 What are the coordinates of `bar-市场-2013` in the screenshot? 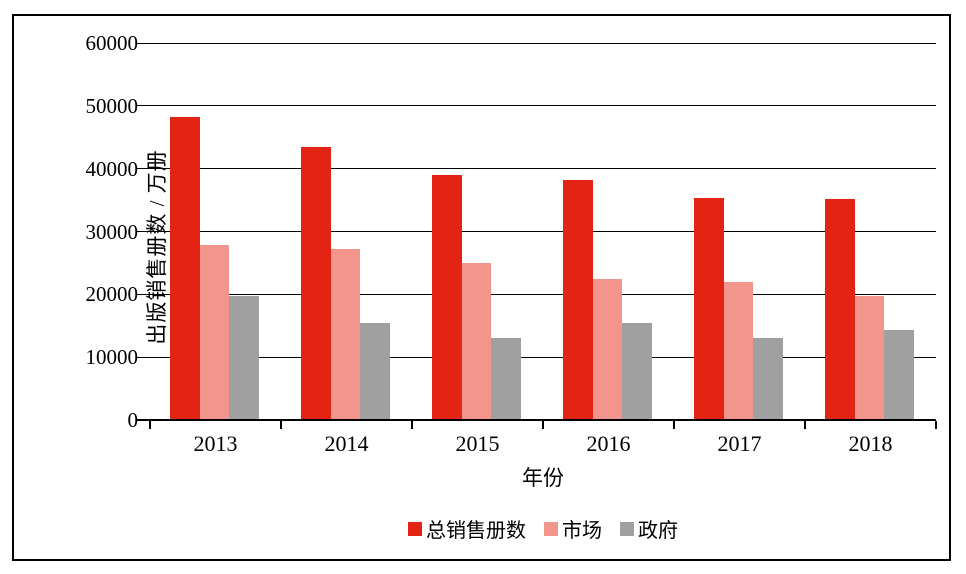 It's located at (214, 332).